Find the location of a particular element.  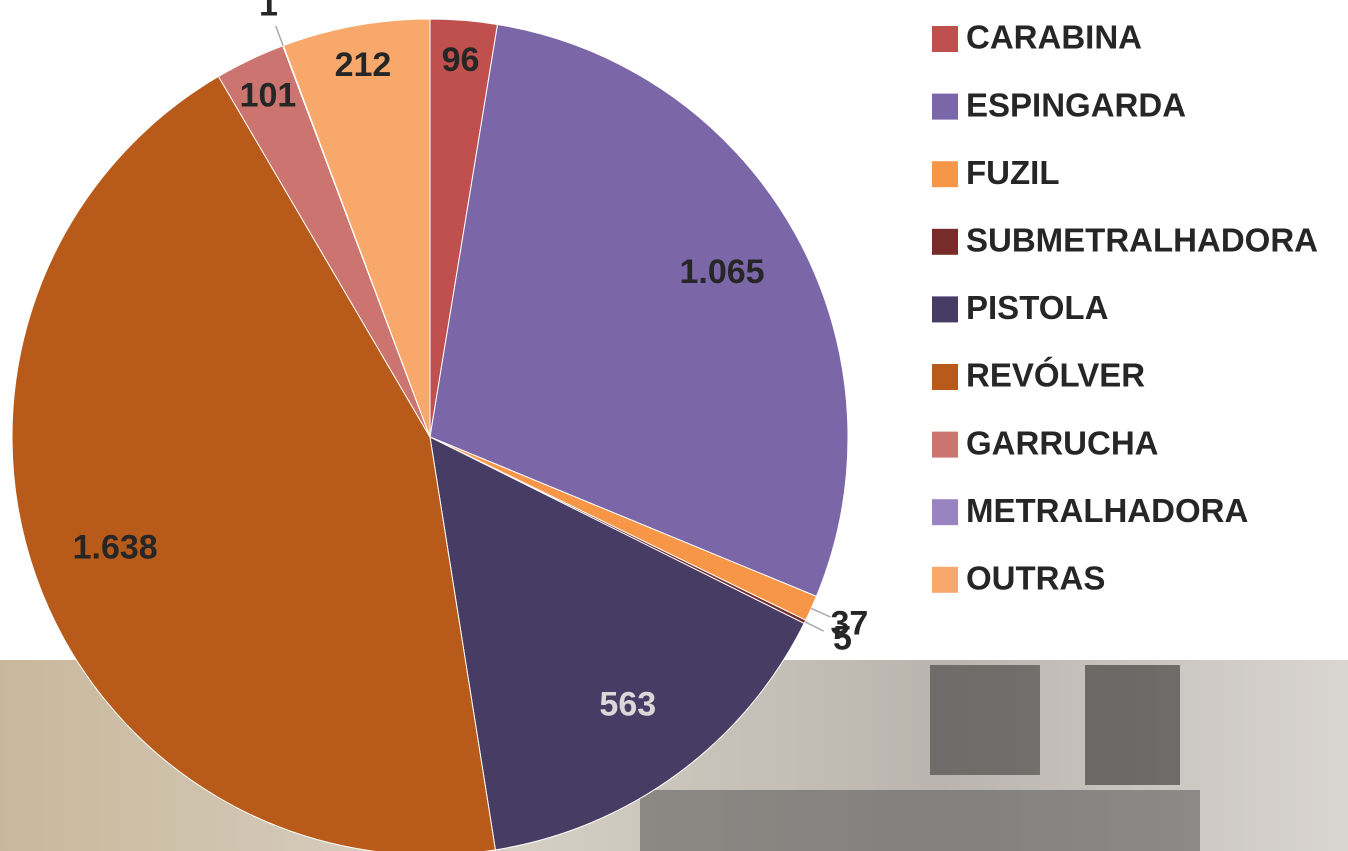

legend-label: ESPINGARDA is located at coordinates (1076, 104).